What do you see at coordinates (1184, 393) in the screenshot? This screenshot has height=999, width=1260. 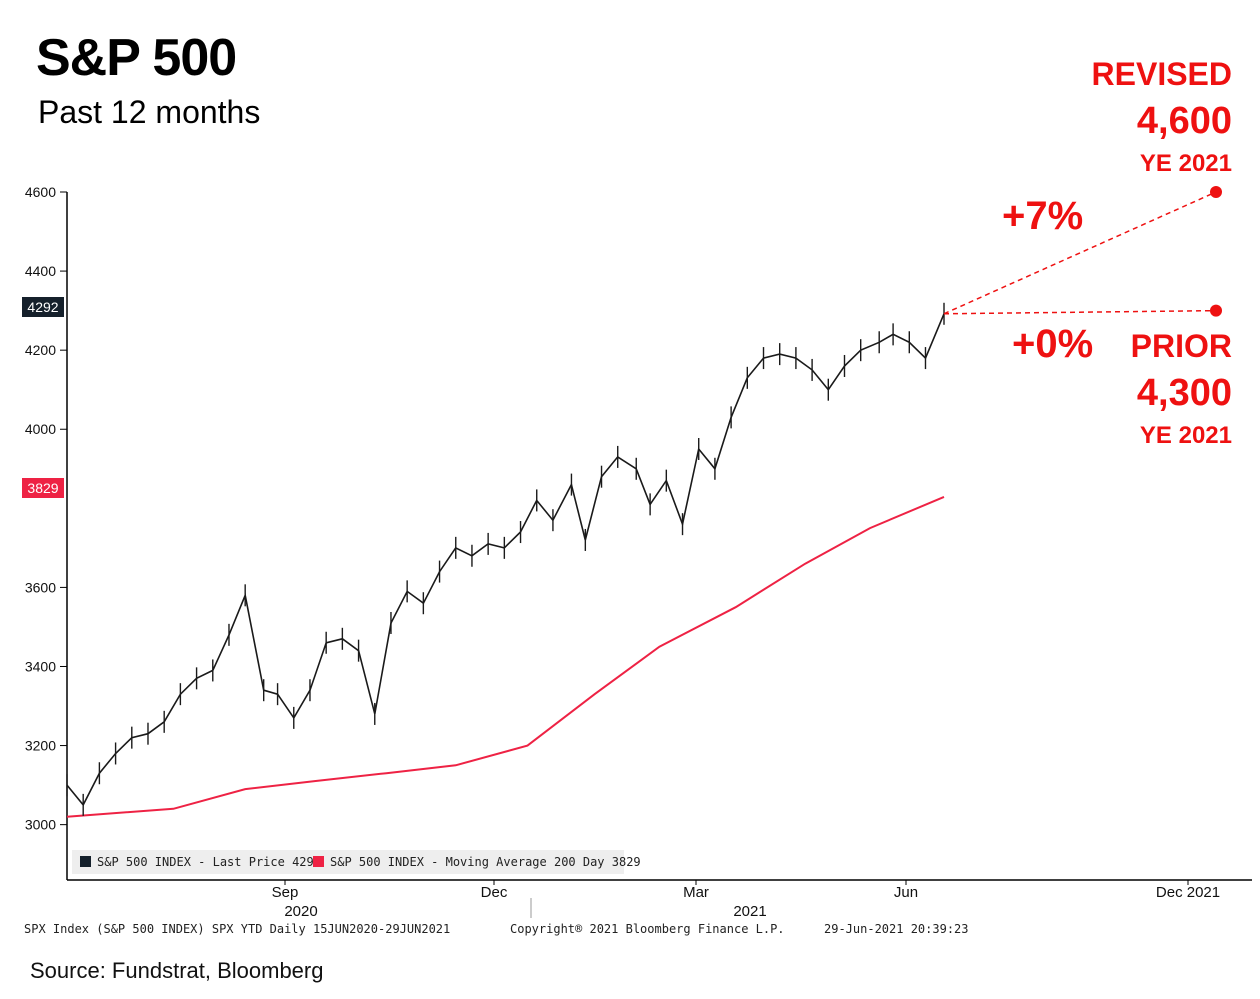 I see `prior-value: 4,300` at bounding box center [1184, 393].